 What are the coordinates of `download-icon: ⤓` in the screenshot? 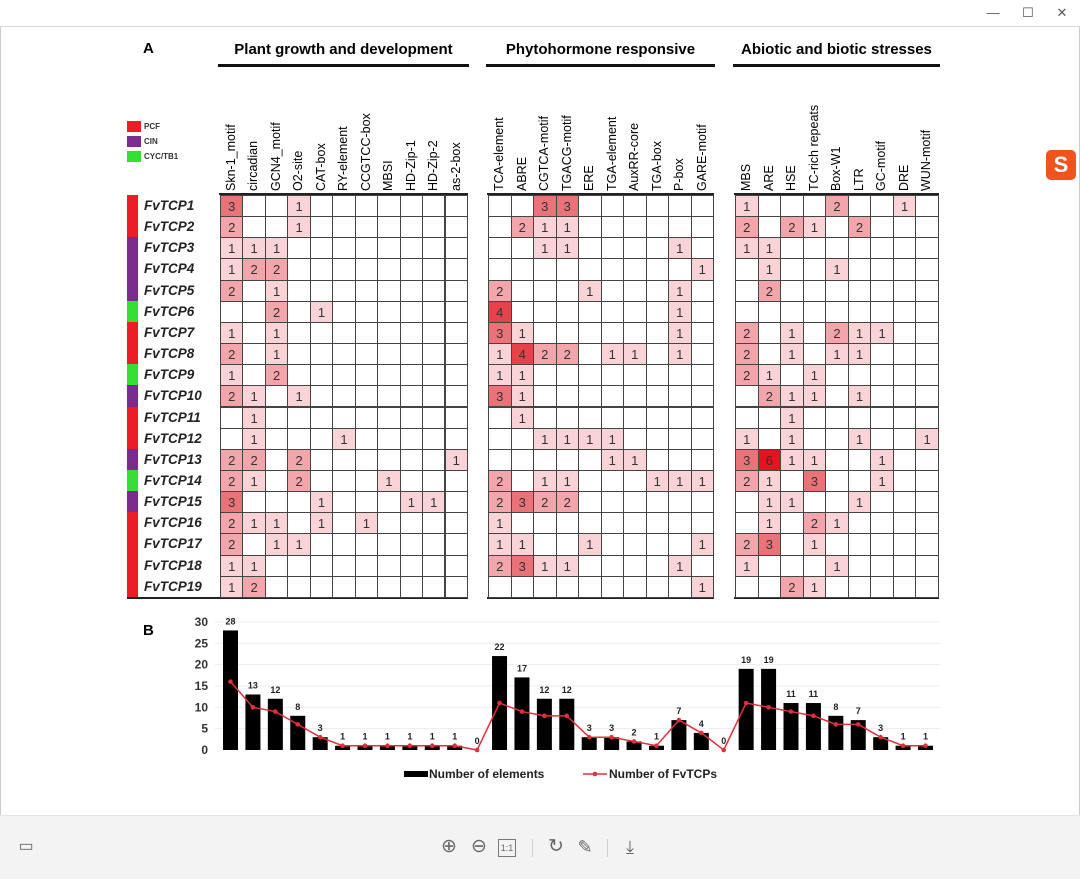 It's located at (630, 847).